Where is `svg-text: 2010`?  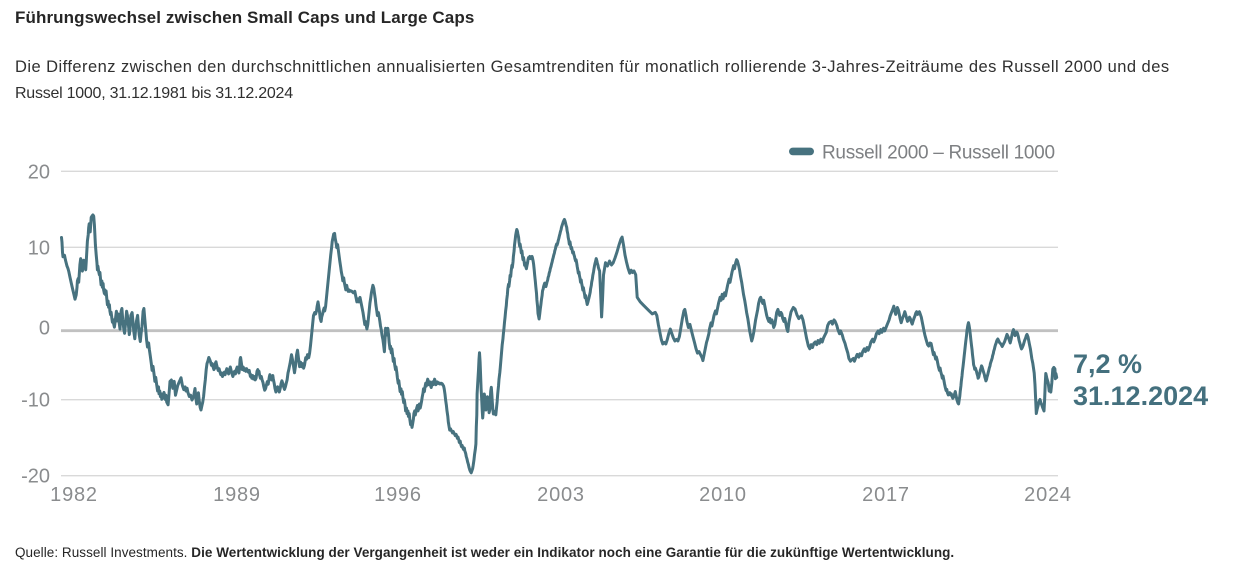 svg-text: 2010 is located at coordinates (723, 495).